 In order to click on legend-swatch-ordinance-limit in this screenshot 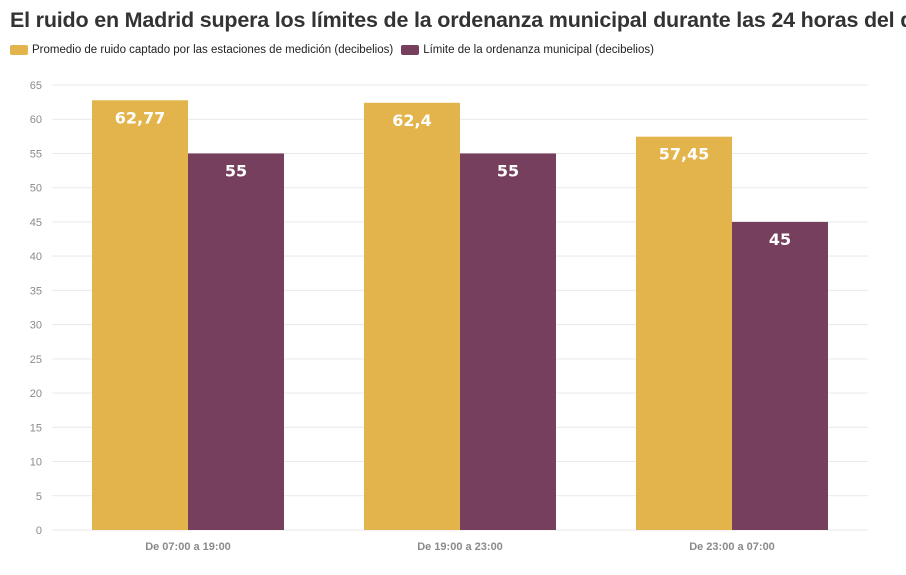, I will do `click(410, 50)`.